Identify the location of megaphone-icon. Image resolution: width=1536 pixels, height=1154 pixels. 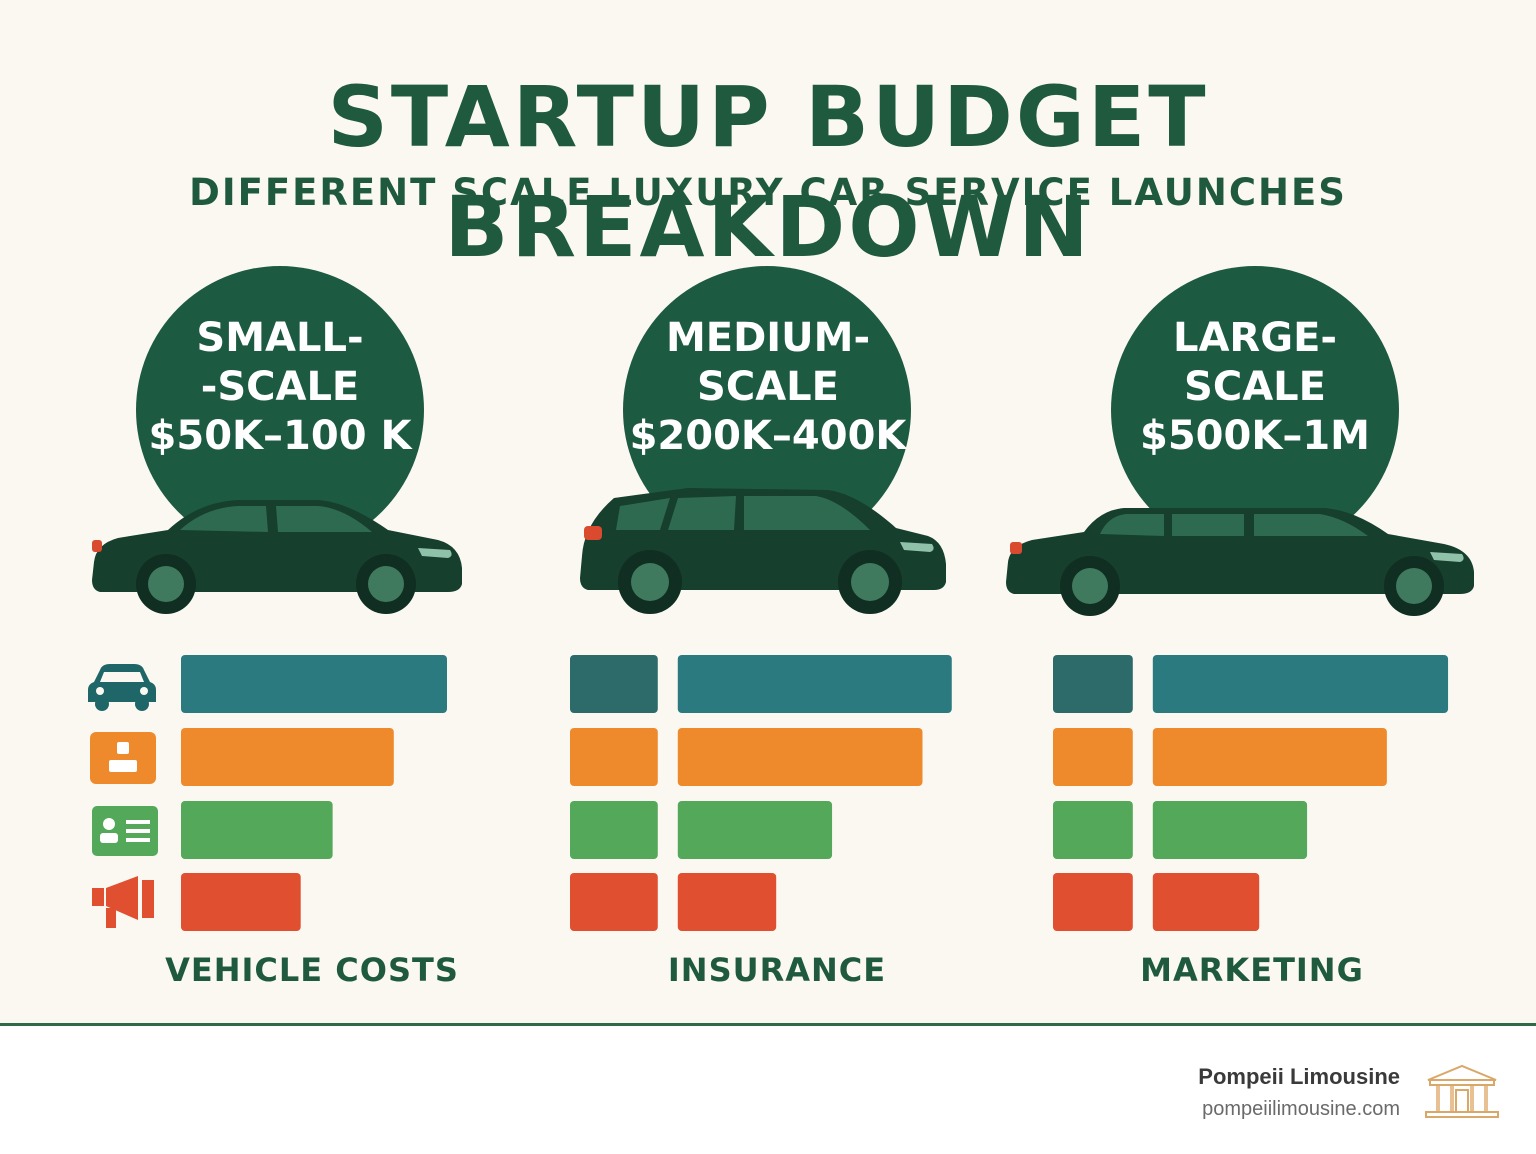
(123, 902).